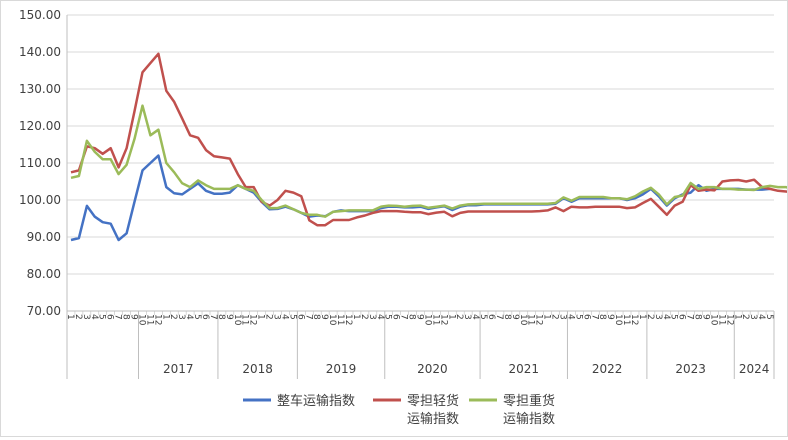 This screenshot has height=440, width=788. Describe the element at coordinates (433, 410) in the screenshot. I see `legend-label: 零担轻货运输指数` at that location.